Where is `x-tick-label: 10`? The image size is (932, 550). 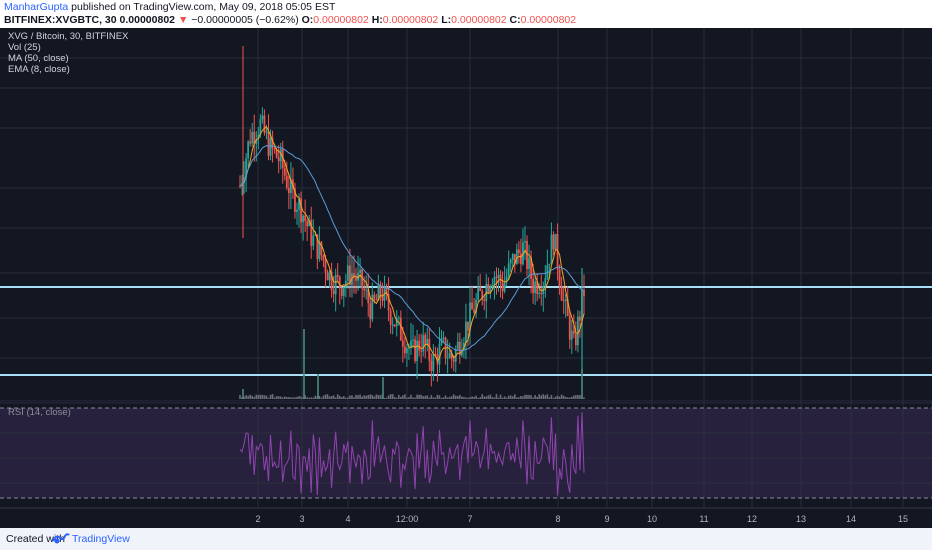 x-tick-label: 10 is located at coordinates (652, 519).